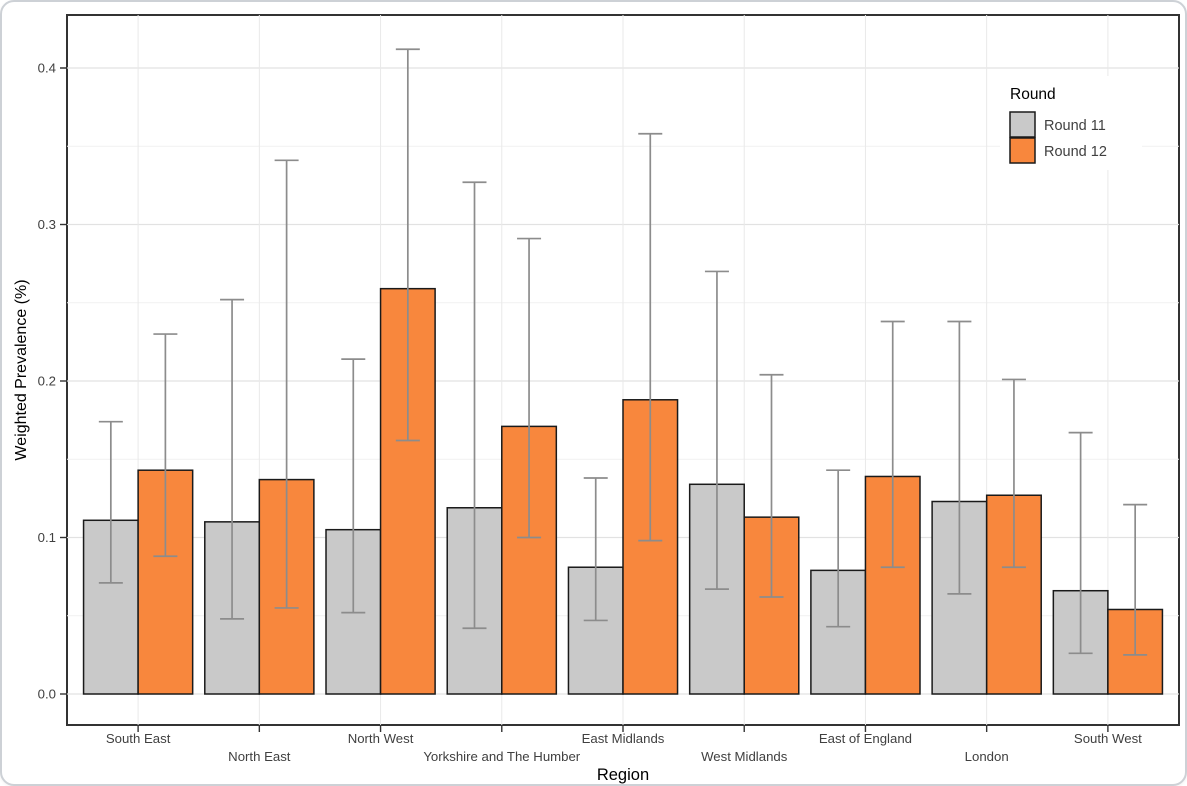 The image size is (1187, 786). What do you see at coordinates (259, 756) in the screenshot?
I see `x-tick-label: North East` at bounding box center [259, 756].